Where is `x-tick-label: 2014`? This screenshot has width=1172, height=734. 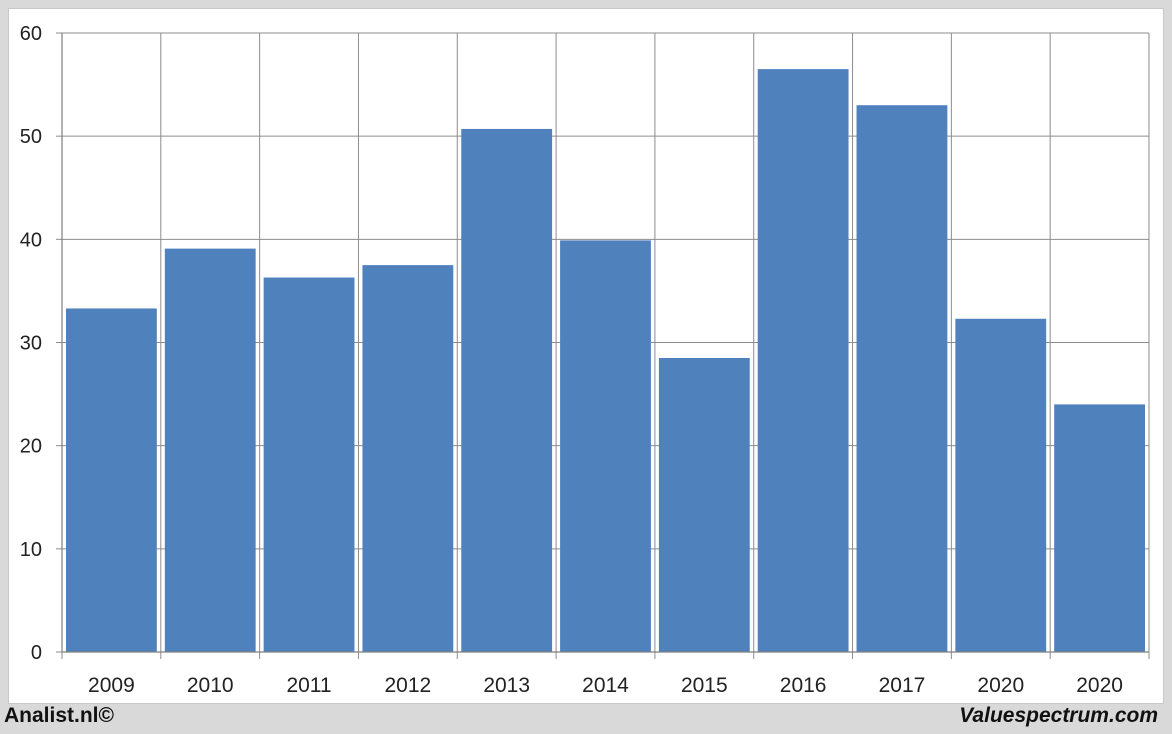 x-tick-label: 2014 is located at coordinates (605, 685).